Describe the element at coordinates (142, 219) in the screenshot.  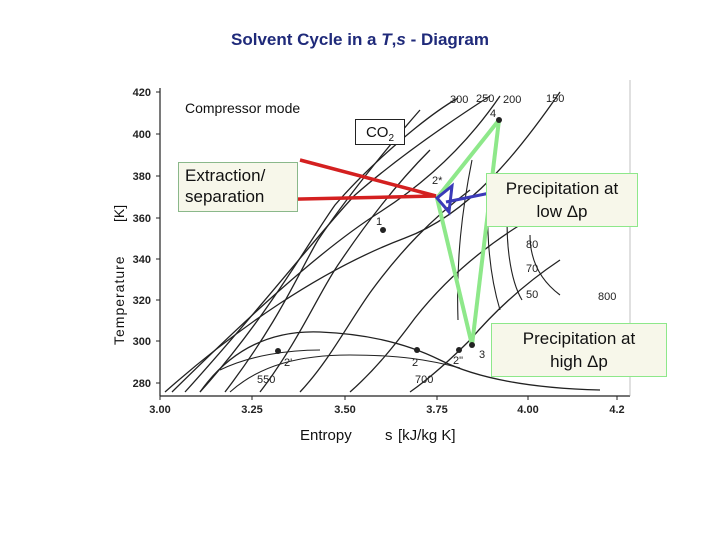
I see `y-tick-360: 360` at that location.